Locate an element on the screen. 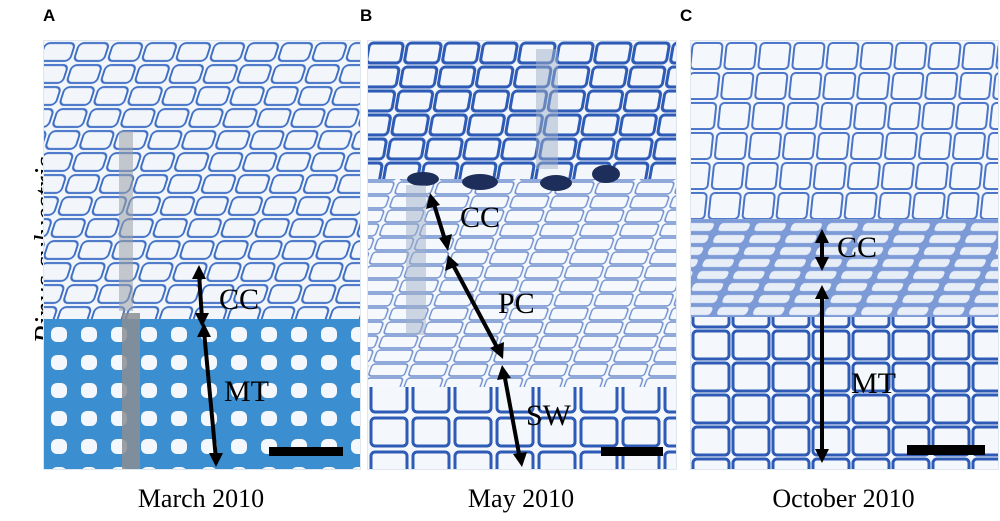 The width and height of the screenshot is (1000, 521). scale-bar-b is located at coordinates (632, 451).